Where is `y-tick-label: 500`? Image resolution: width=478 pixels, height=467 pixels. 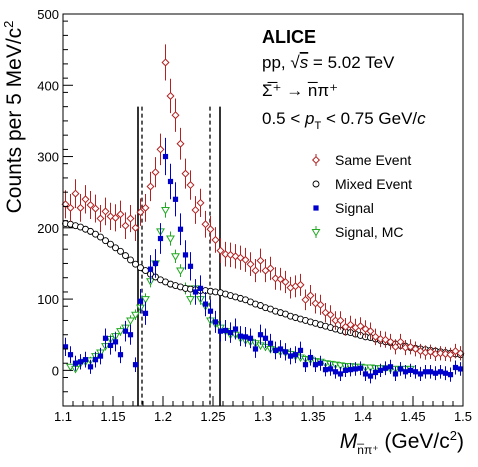 y-tick-label: 500 is located at coordinates (48, 14).